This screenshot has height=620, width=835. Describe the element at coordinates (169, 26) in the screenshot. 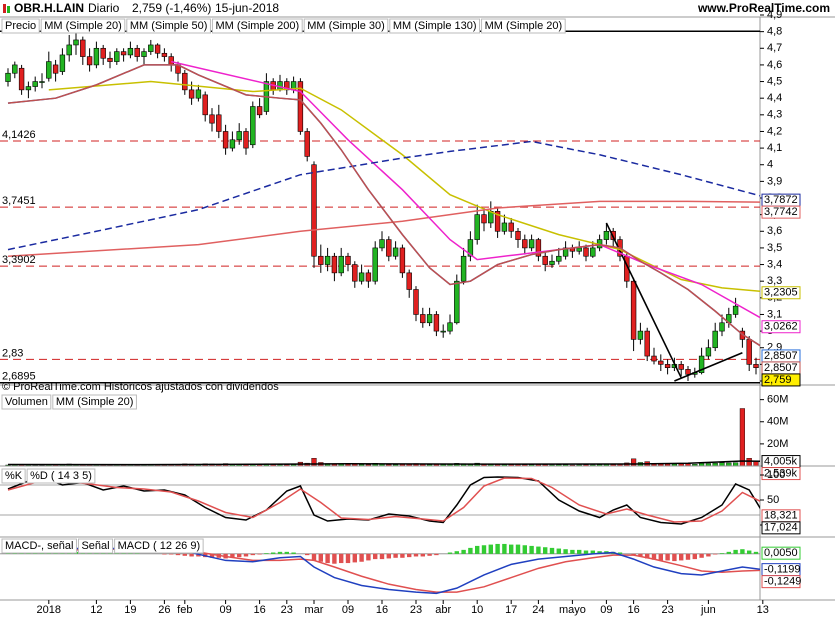

I see `legend-item: MM (Simple 50)` at that location.